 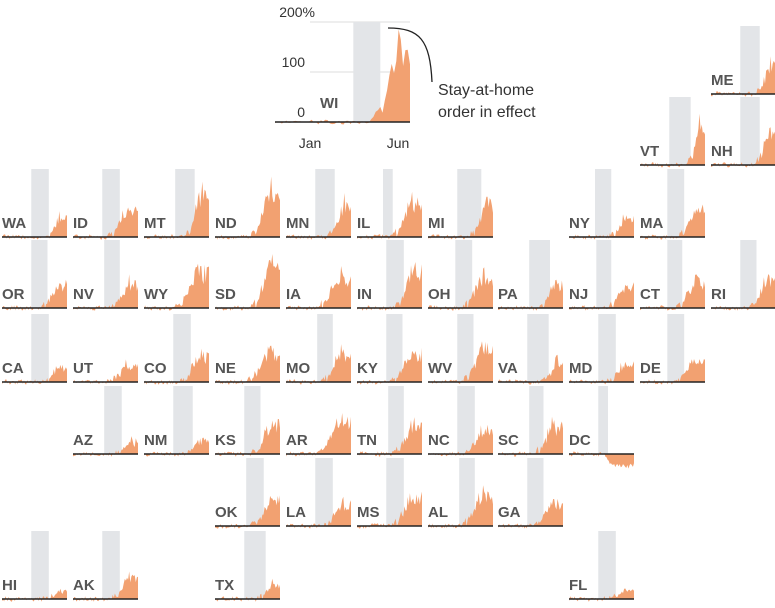 I want to click on state-label-wi: WI, so click(x=329, y=103).